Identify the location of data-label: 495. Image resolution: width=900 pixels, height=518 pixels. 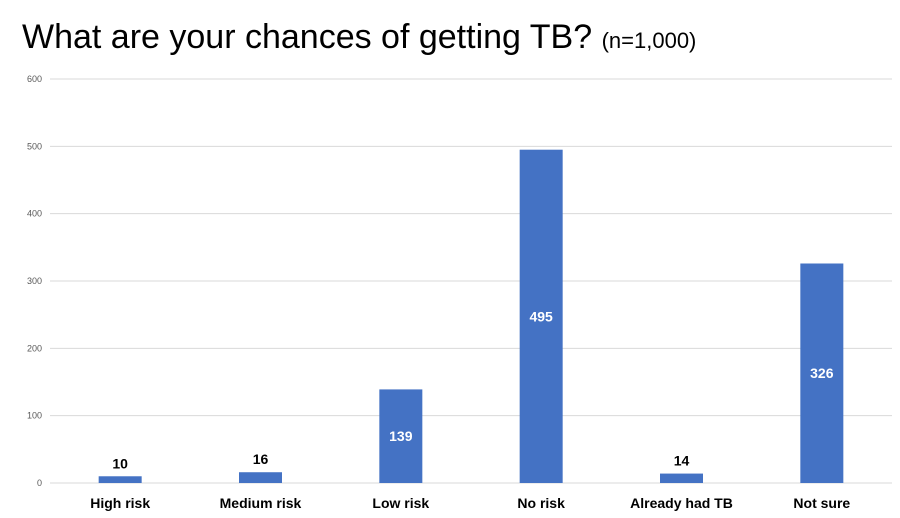
(541, 316).